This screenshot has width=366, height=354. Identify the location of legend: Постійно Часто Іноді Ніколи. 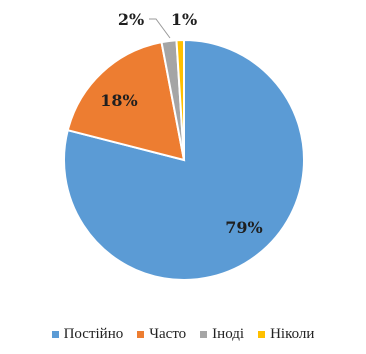
(183, 334).